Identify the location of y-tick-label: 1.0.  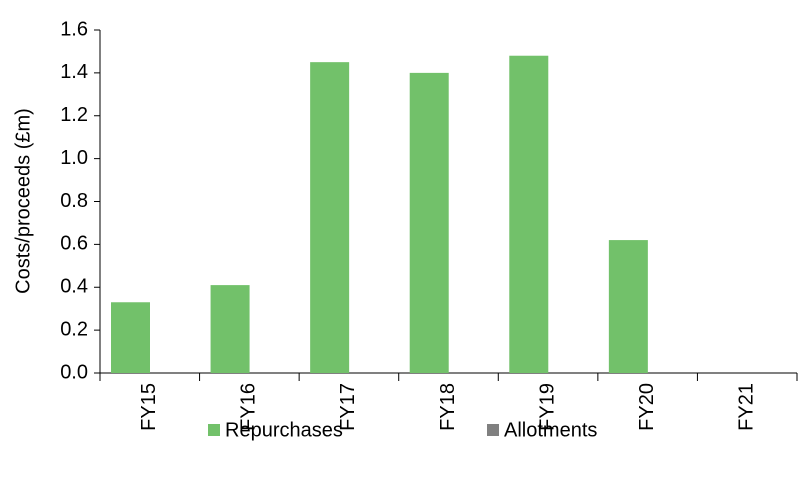
(74, 158).